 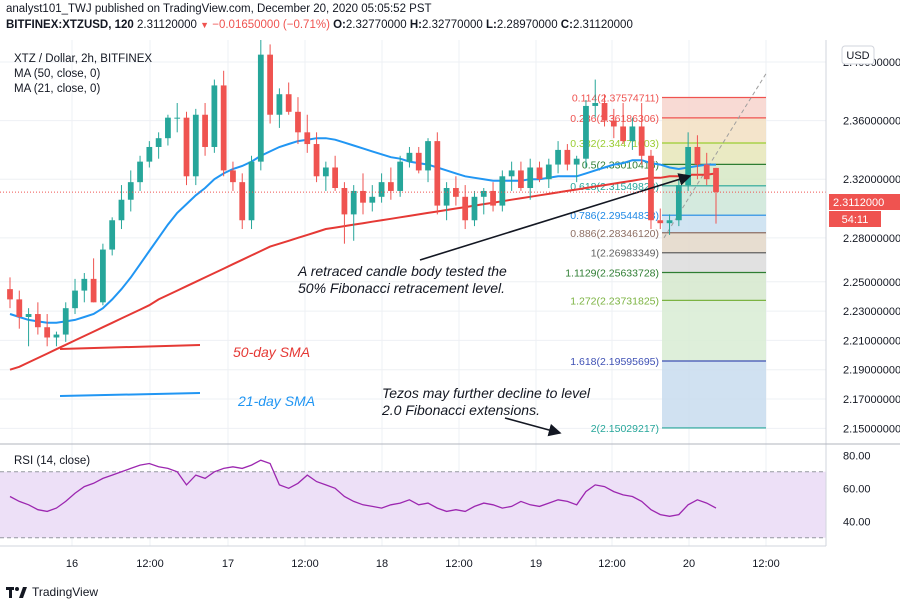 I want to click on currency-button: USD, so click(x=858, y=55).